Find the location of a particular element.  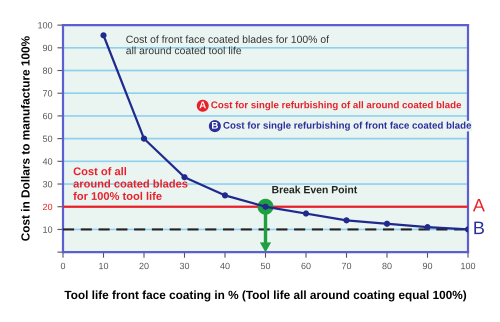

y-tick-label: 70 is located at coordinates (47, 93).